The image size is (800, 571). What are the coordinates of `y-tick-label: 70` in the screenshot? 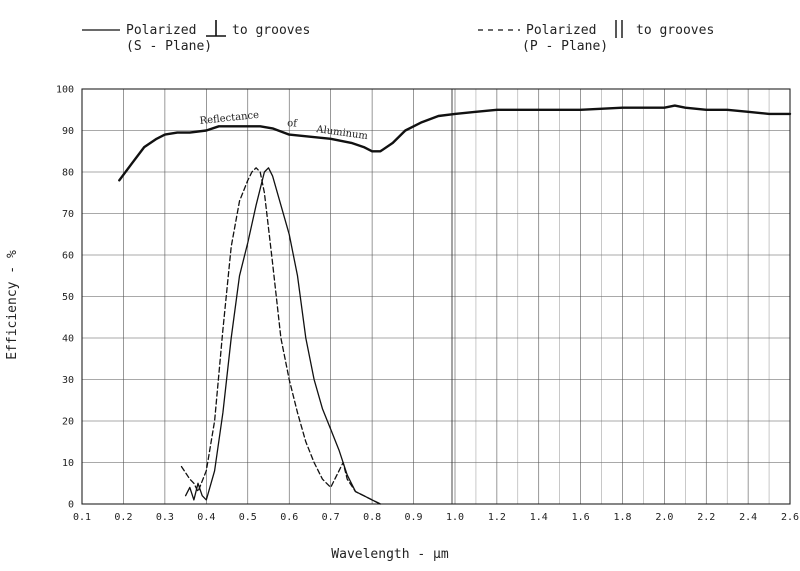 It's located at (68, 214).